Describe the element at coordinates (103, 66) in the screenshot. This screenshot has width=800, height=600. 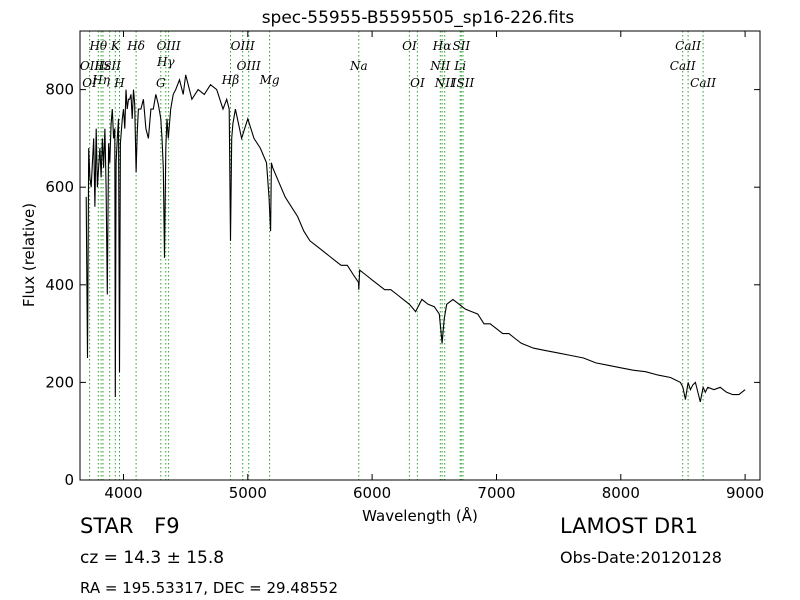
I see `line-label: Hε` at that location.